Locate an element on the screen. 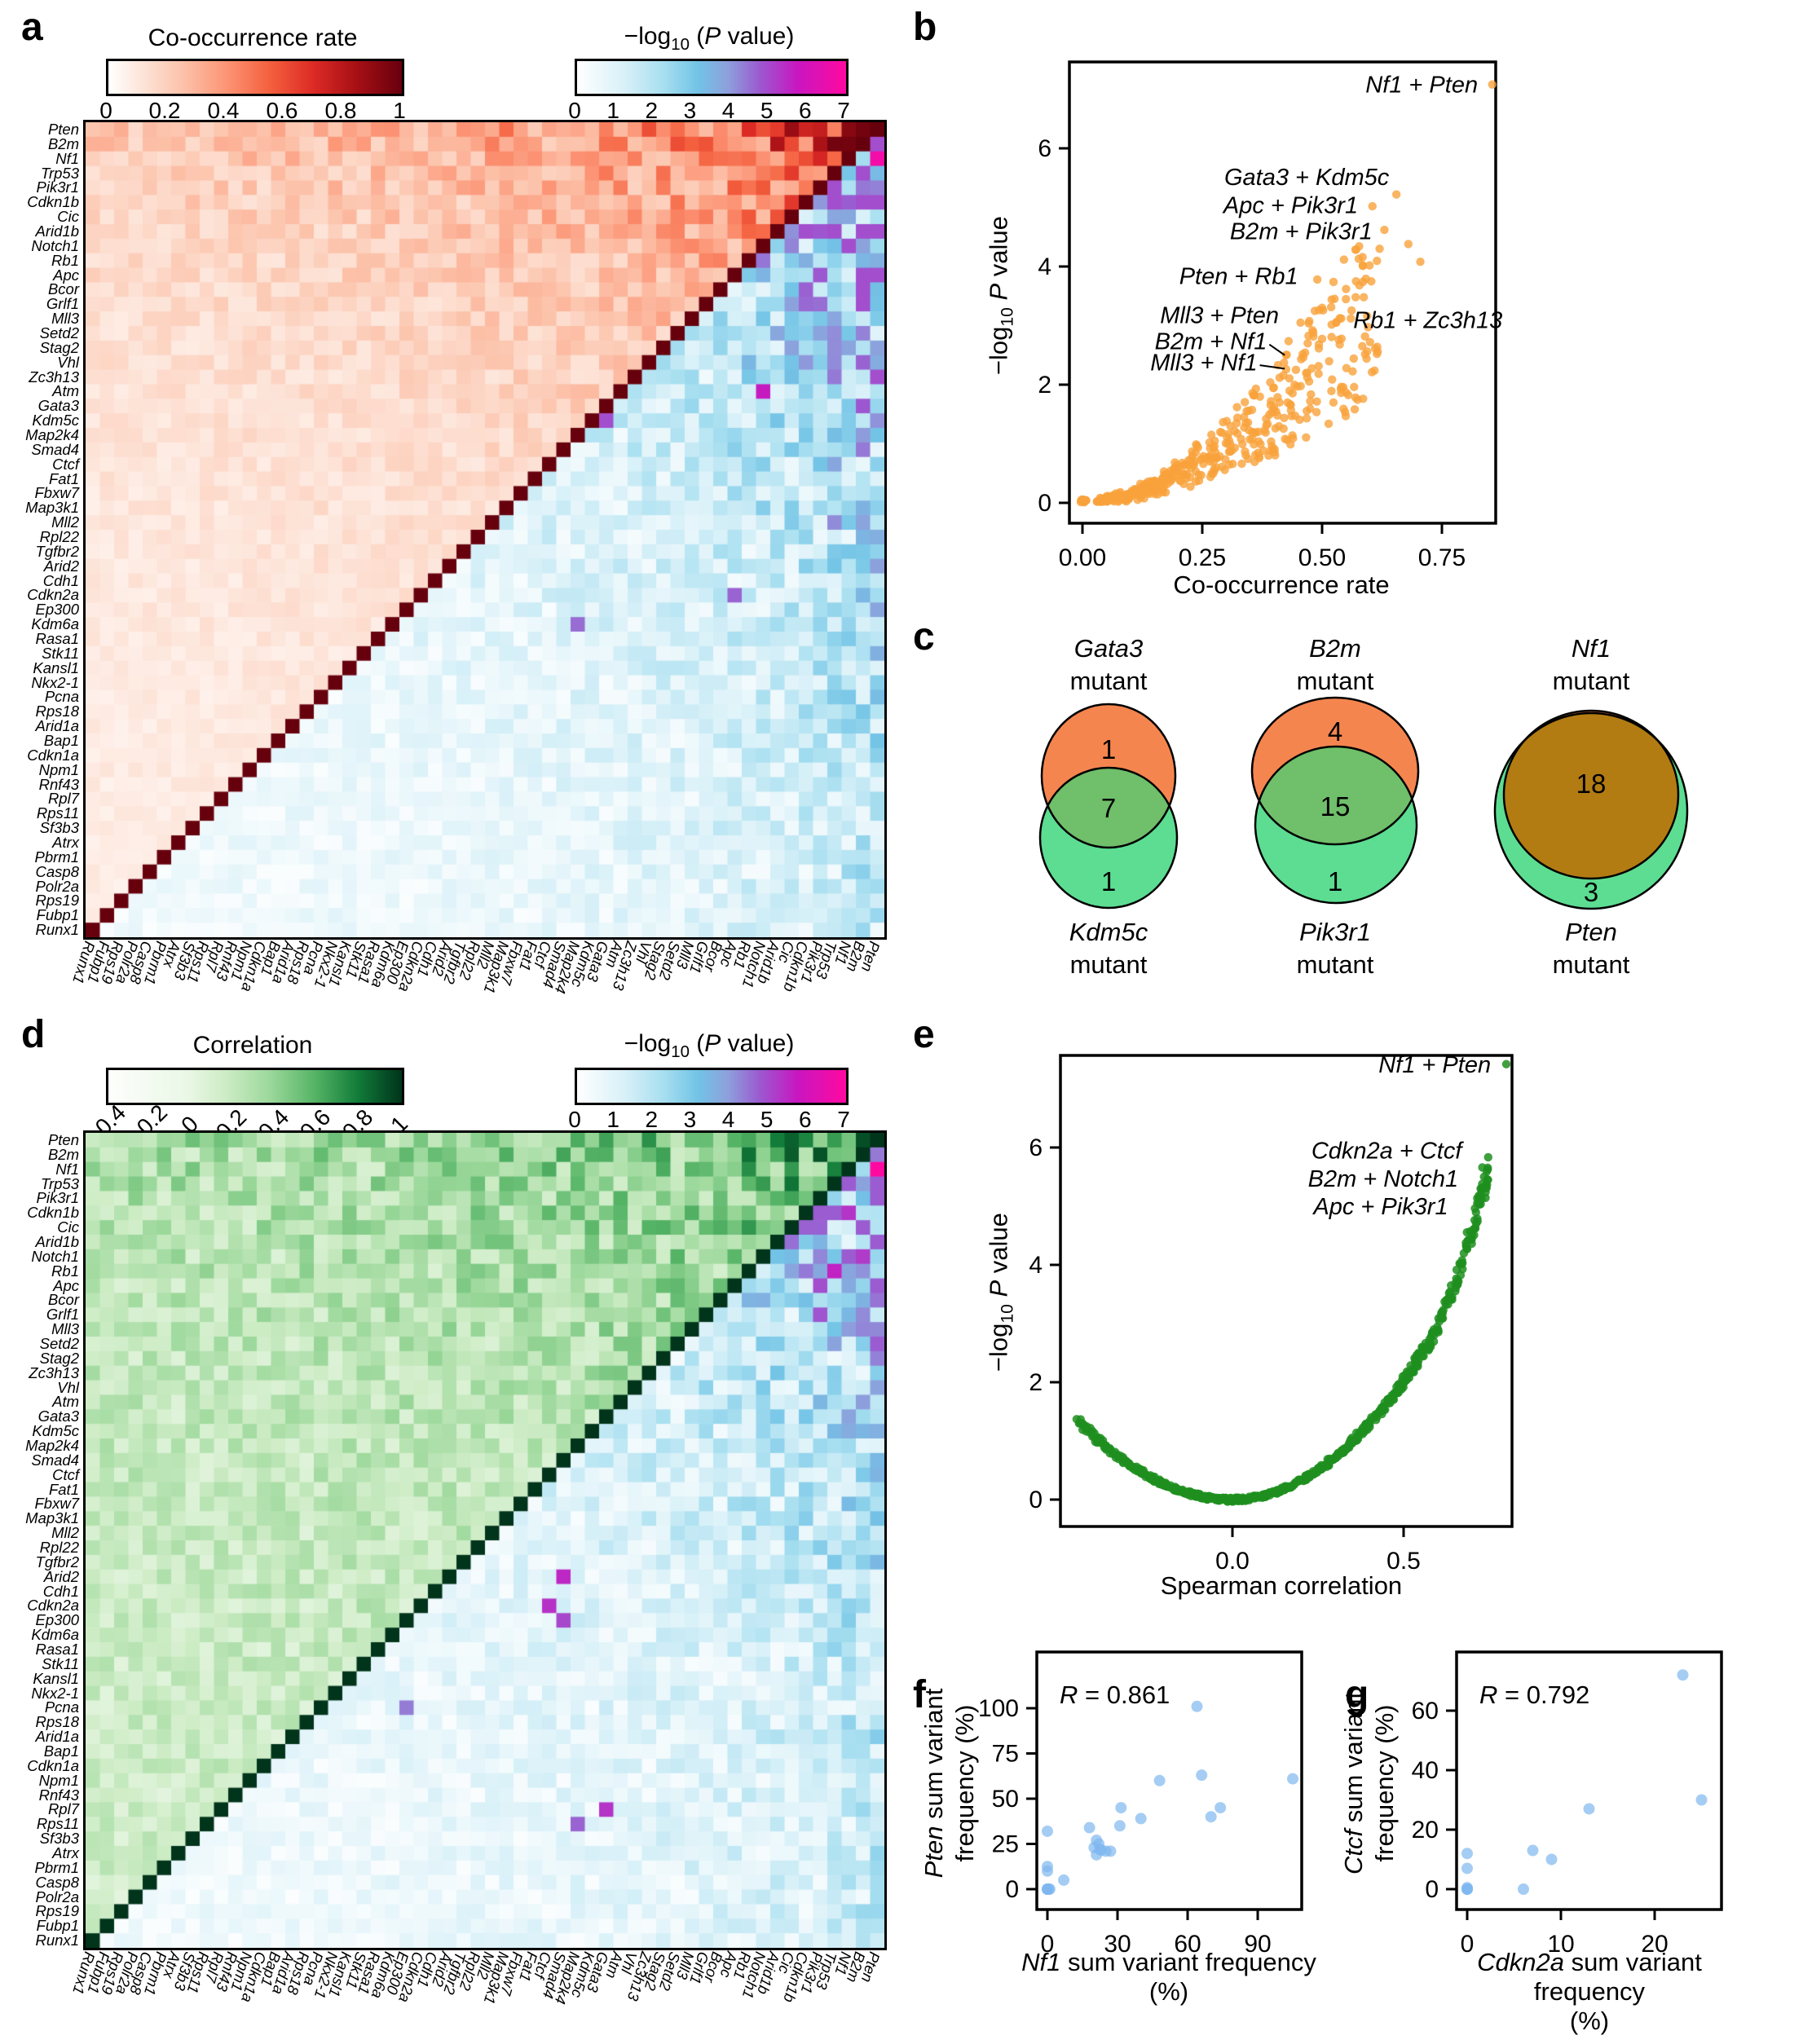 This screenshot has height=2044, width=1803. y-tick-label: 0 is located at coordinates (1012, 1889).